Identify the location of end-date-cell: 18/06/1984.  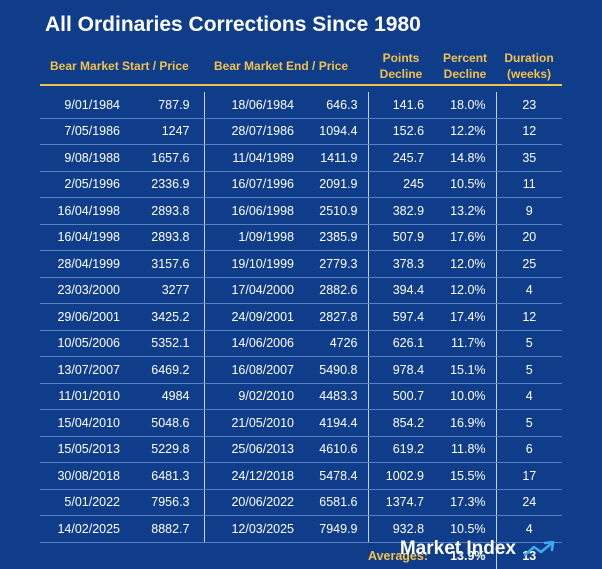
(254, 105).